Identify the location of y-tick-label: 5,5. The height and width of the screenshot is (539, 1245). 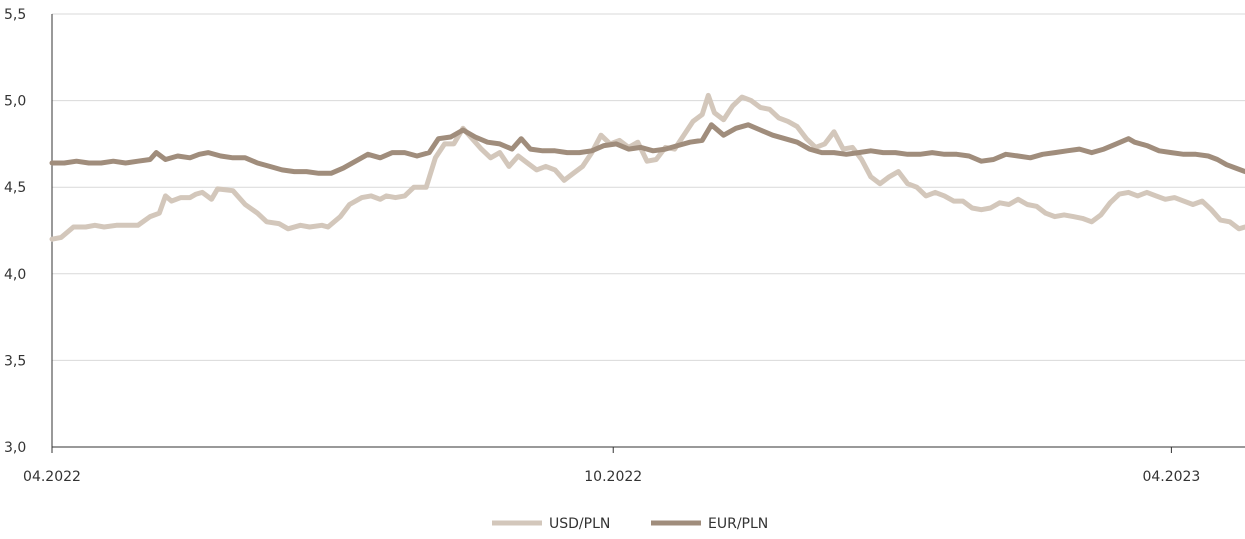
(15, 15).